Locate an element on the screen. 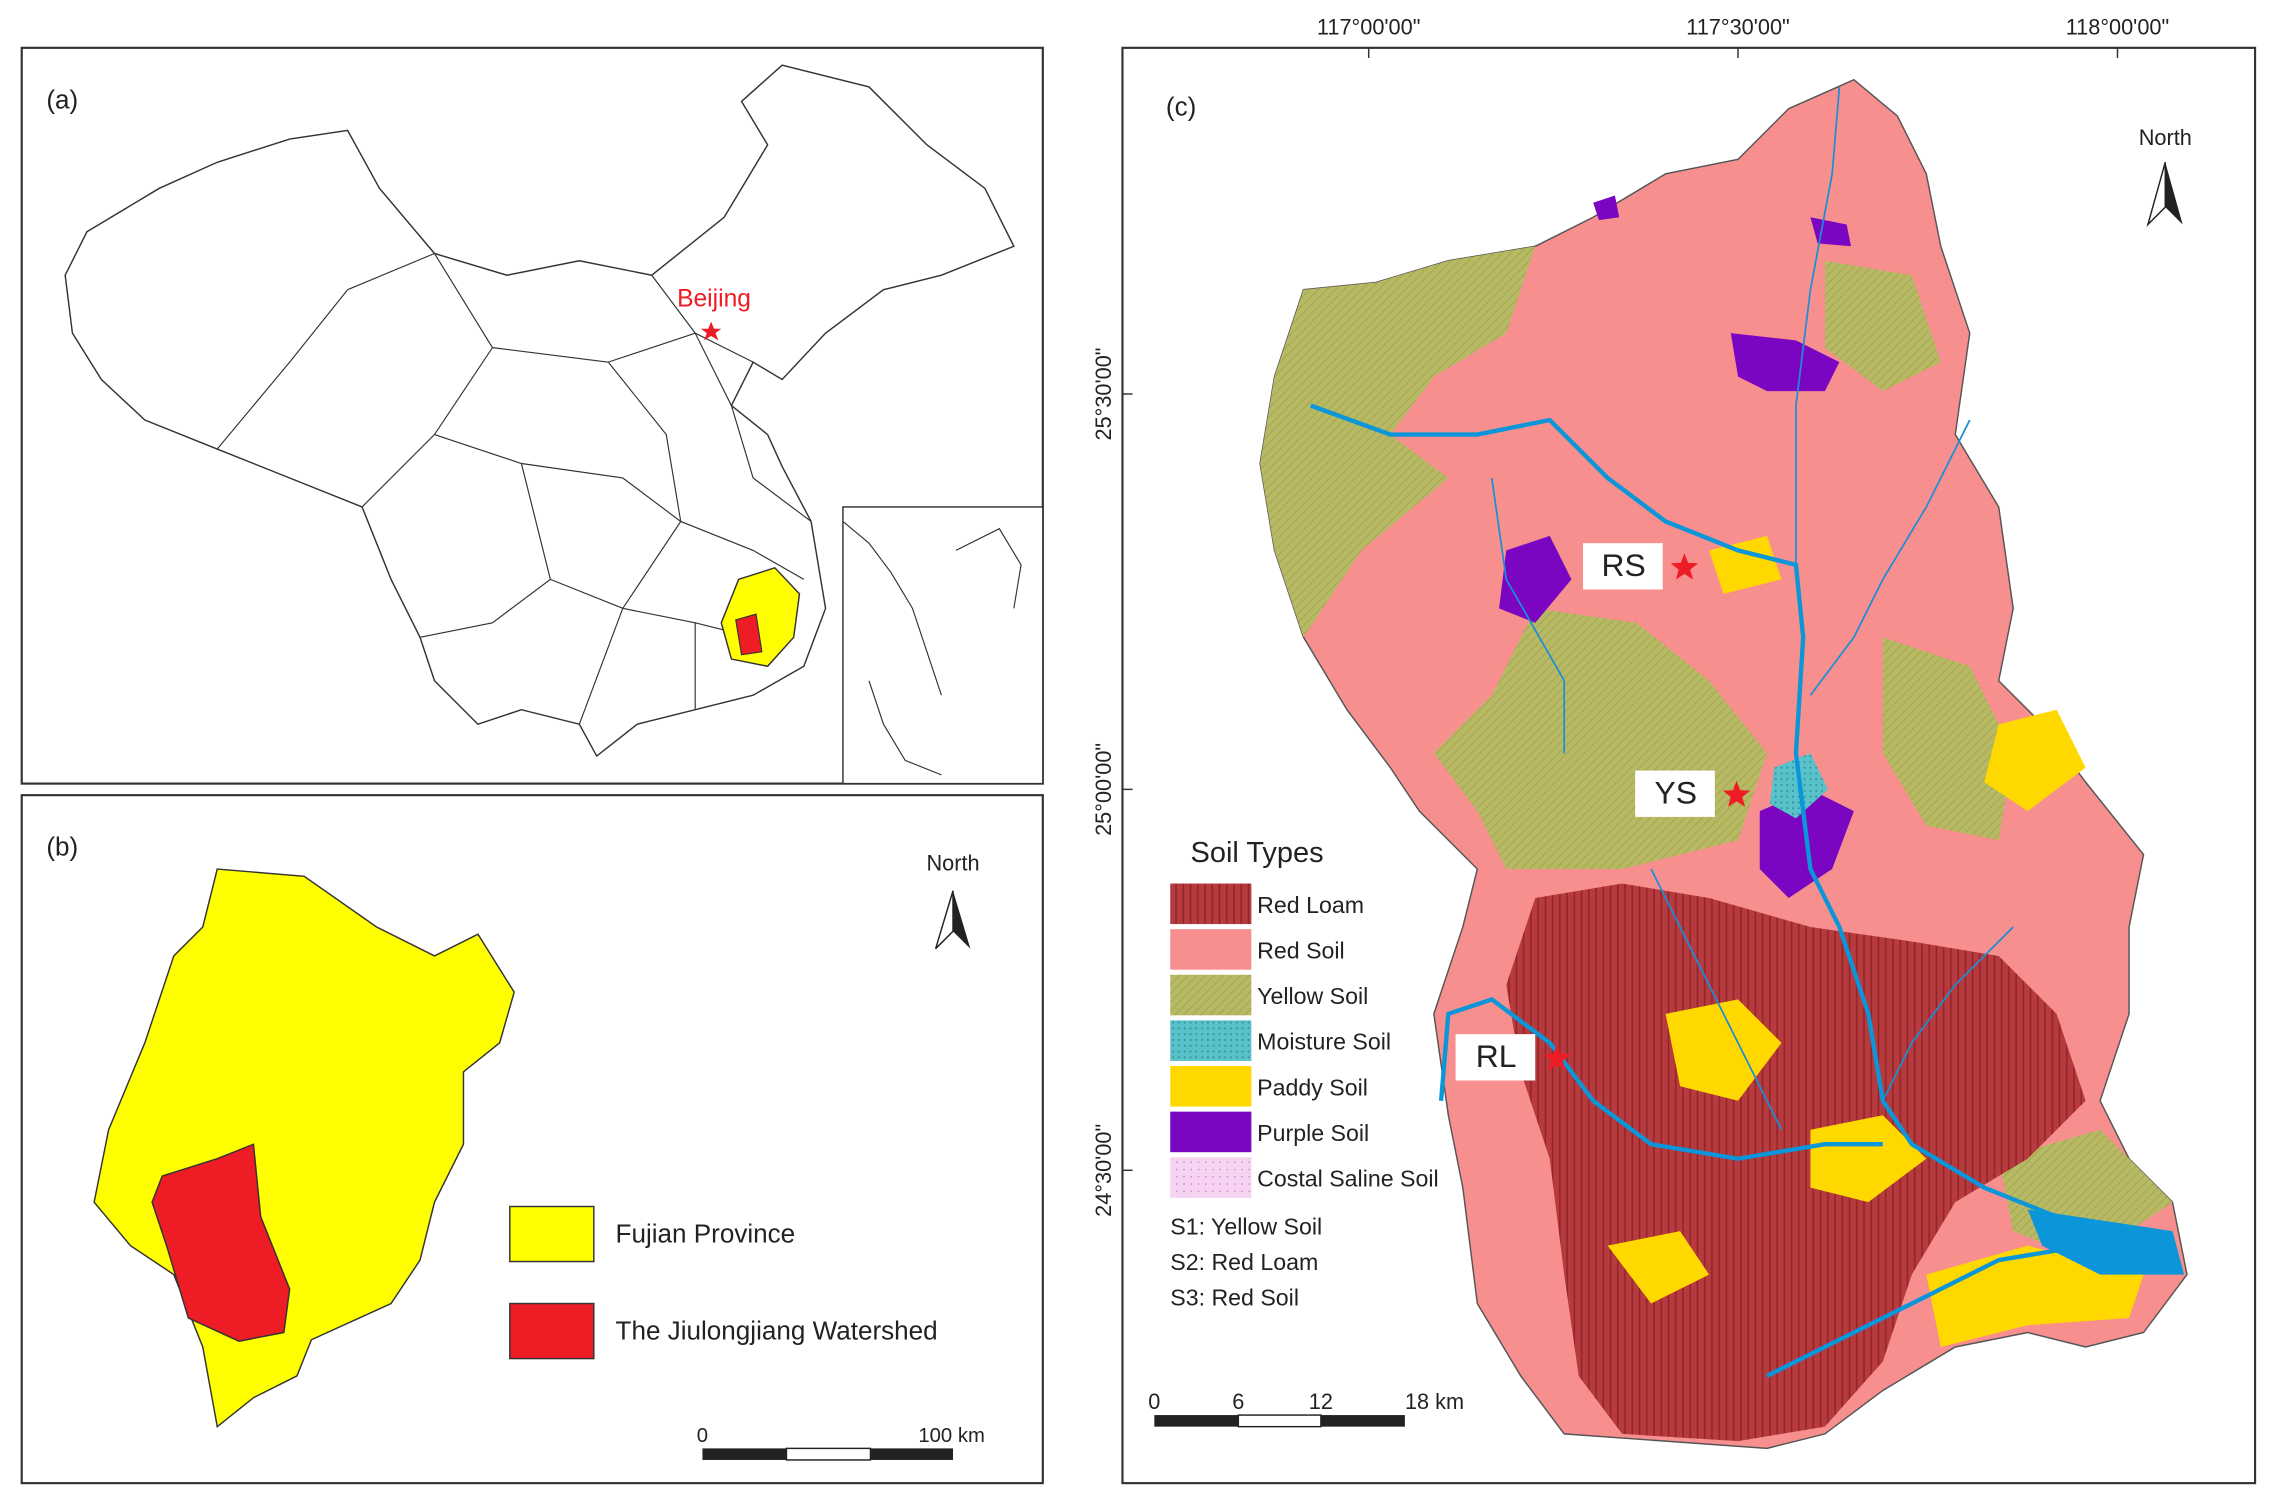 The width and height of the screenshot is (2271, 1502). longitude-label: 117°00'00" is located at coordinates (1368, 27).